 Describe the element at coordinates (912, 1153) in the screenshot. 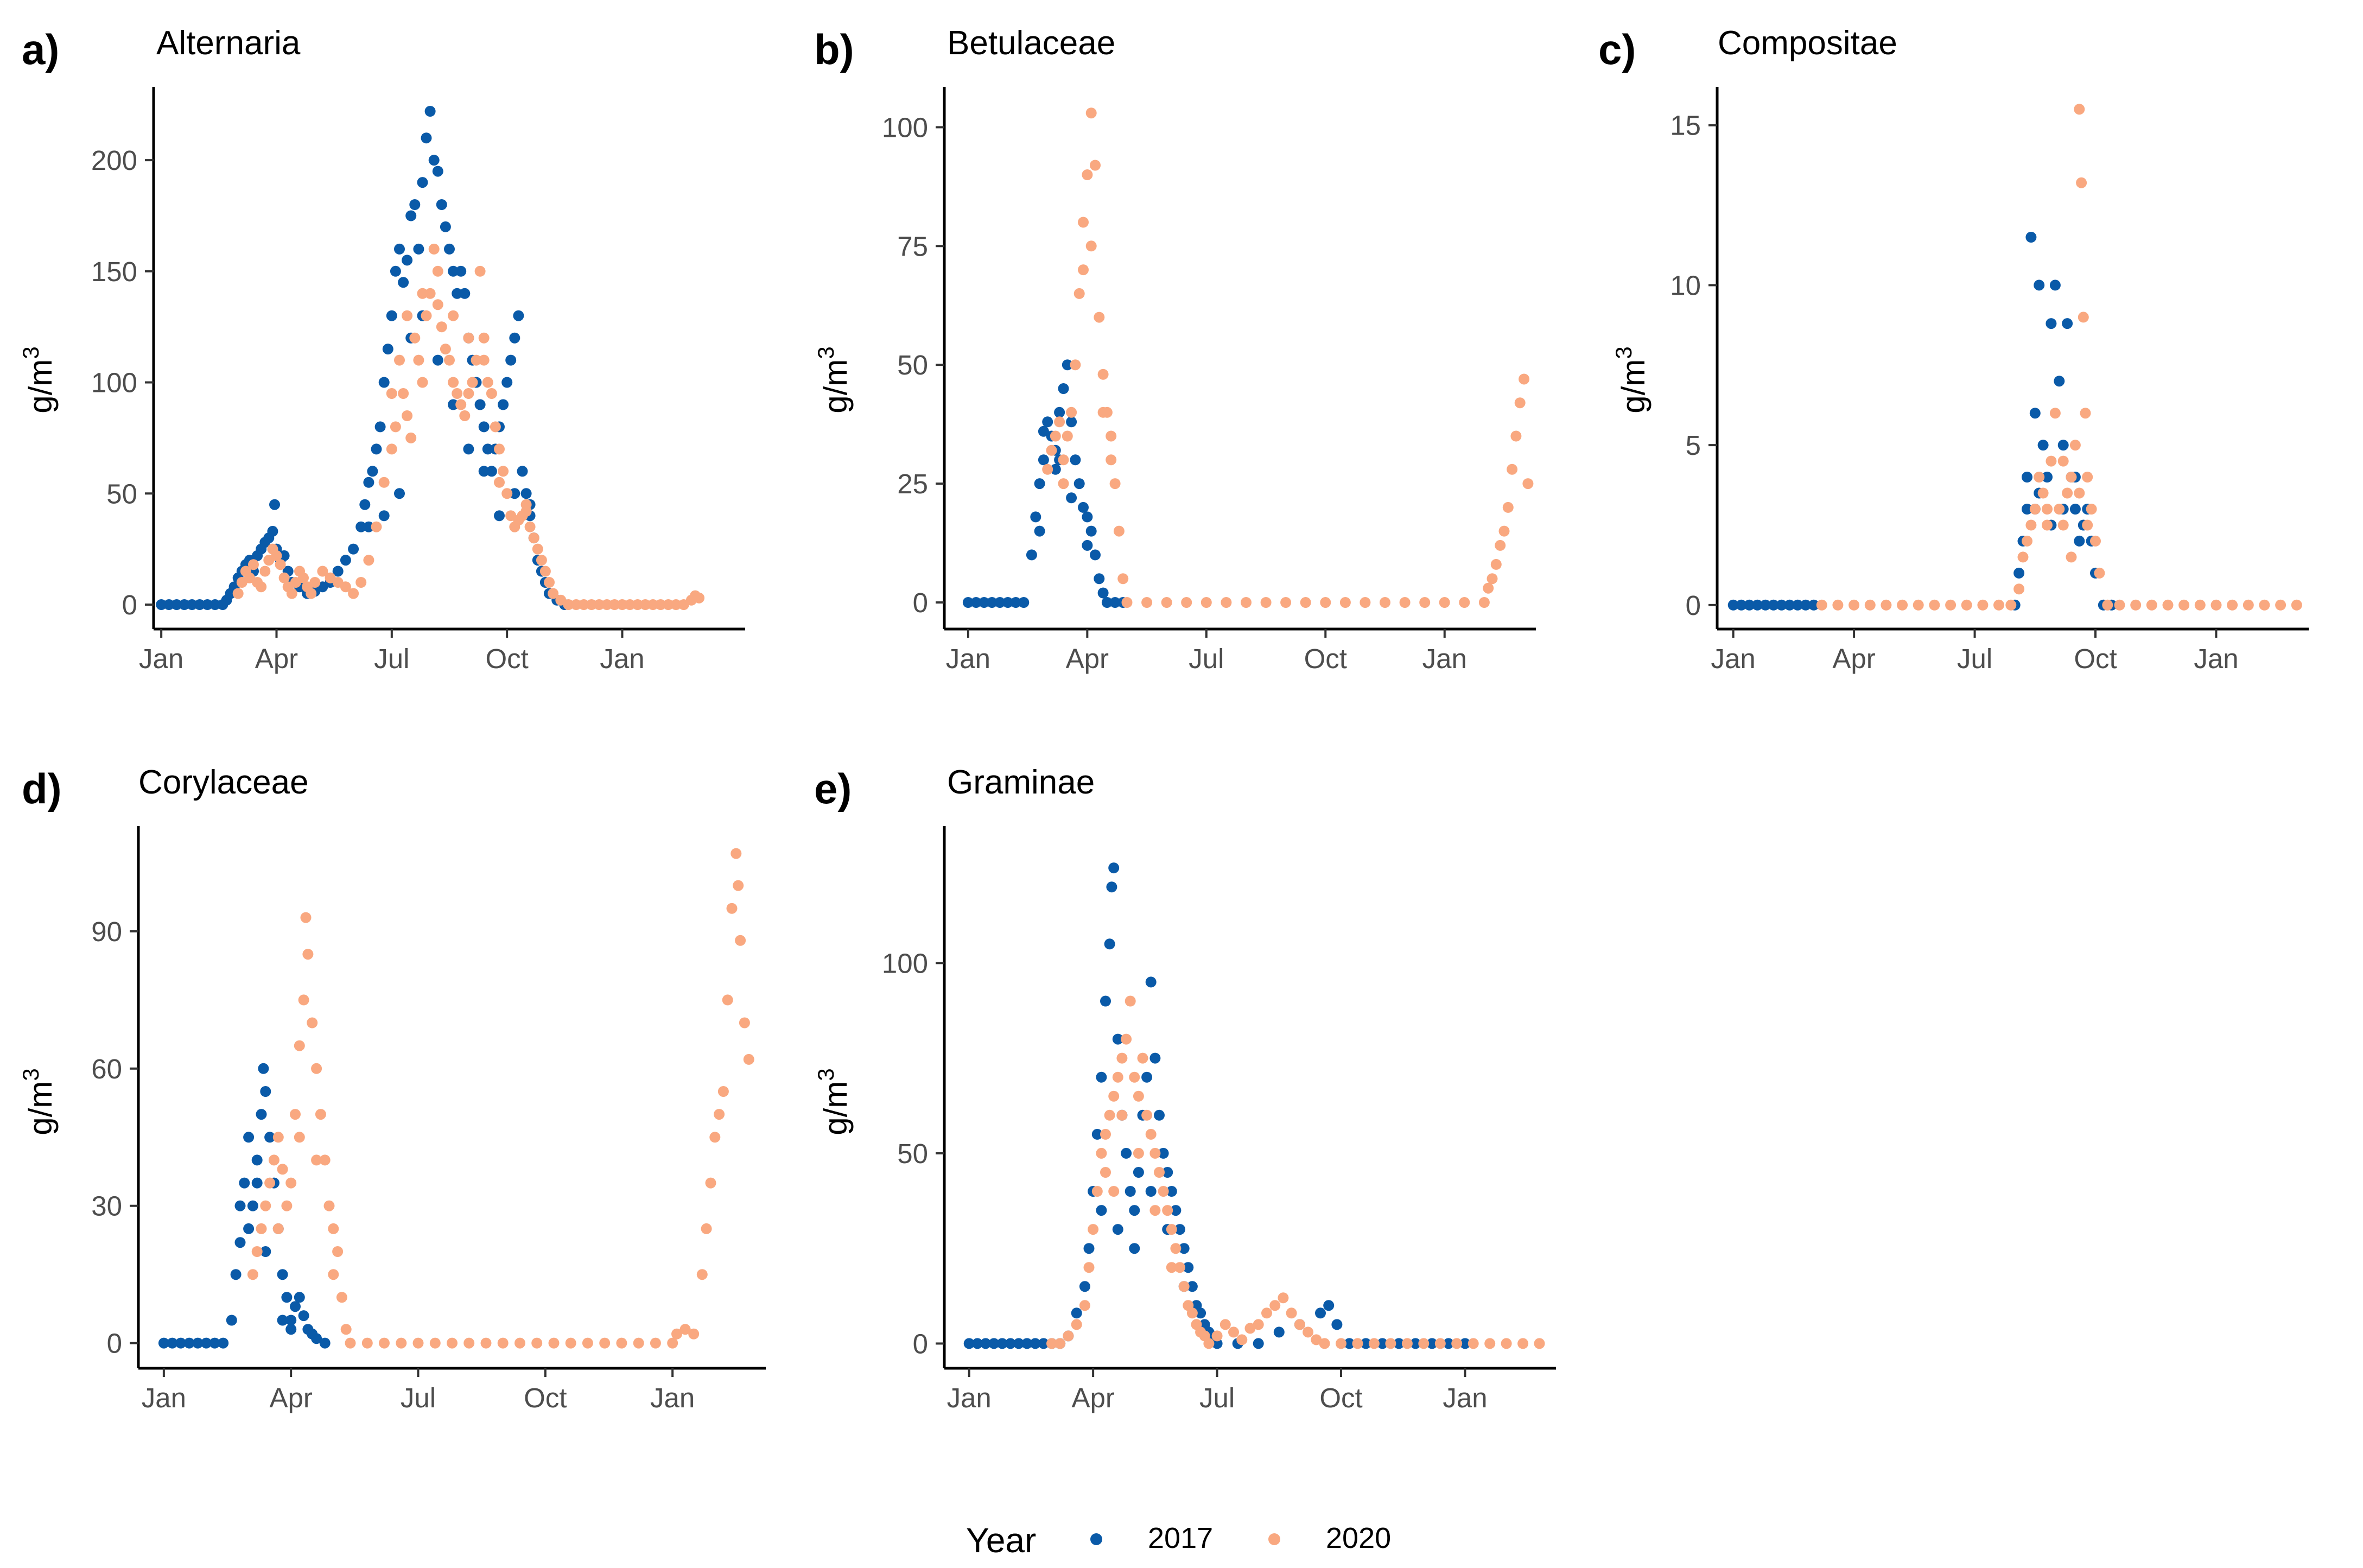

I see `y-tick-label: 50` at that location.